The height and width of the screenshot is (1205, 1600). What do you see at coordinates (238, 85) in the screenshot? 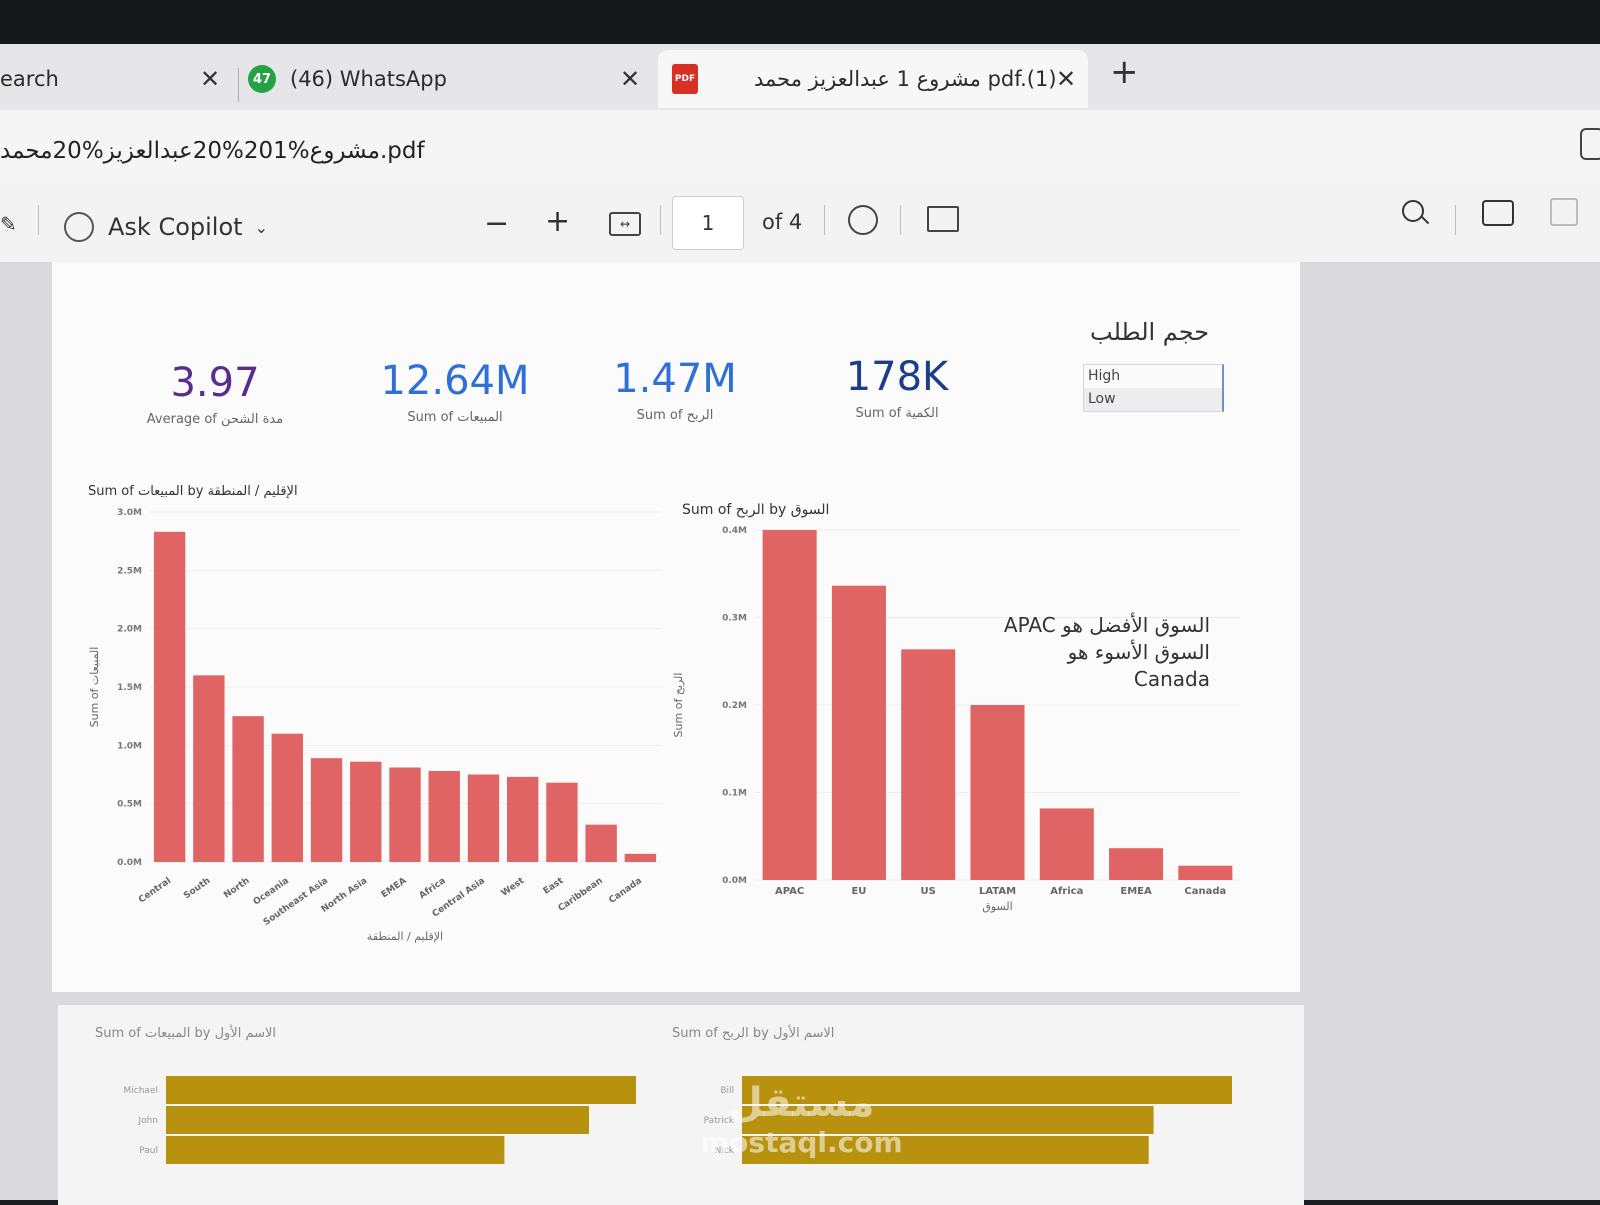
I see `tab-divider` at bounding box center [238, 85].